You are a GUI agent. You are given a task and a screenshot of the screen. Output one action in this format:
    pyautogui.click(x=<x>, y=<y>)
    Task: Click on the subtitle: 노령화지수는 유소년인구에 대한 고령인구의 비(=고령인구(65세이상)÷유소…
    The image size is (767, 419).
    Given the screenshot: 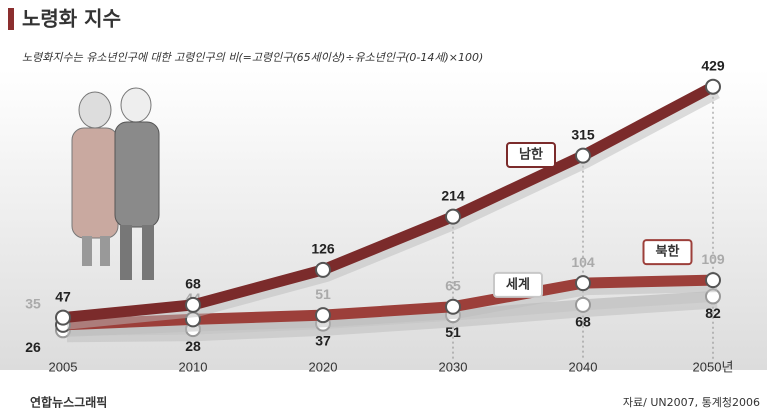 What is the action you would take?
    pyautogui.click(x=252, y=57)
    